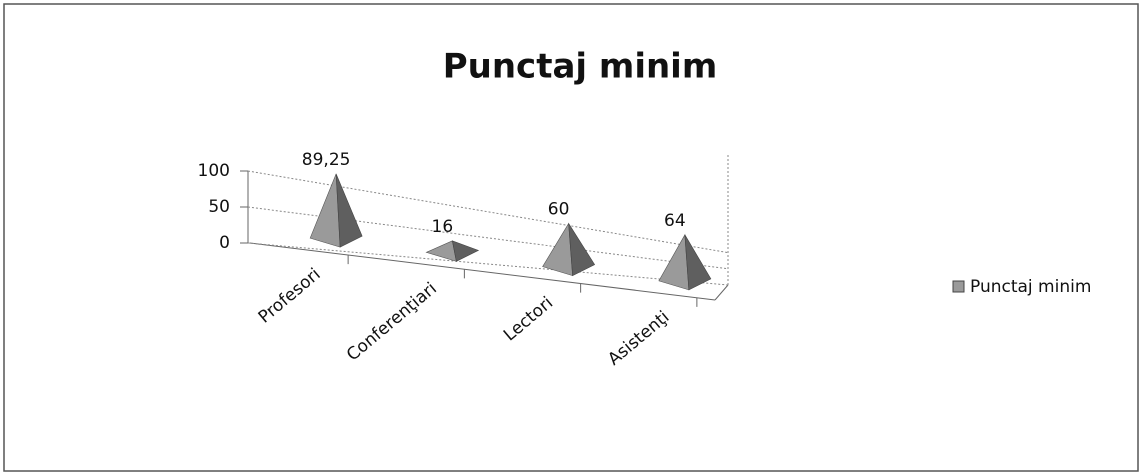 The width and height of the screenshot is (1142, 475). I want to click on chart-title: Punctaj minim, so click(580, 67).